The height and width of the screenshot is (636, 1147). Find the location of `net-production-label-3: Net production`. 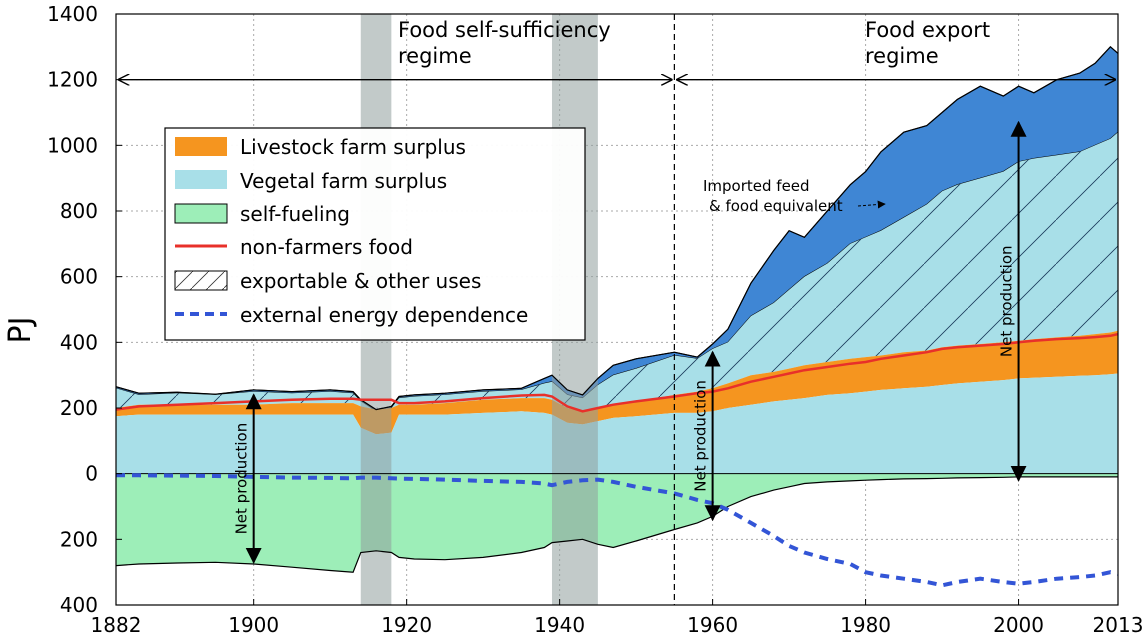

net-production-label-3: Net production is located at coordinates (1007, 301).